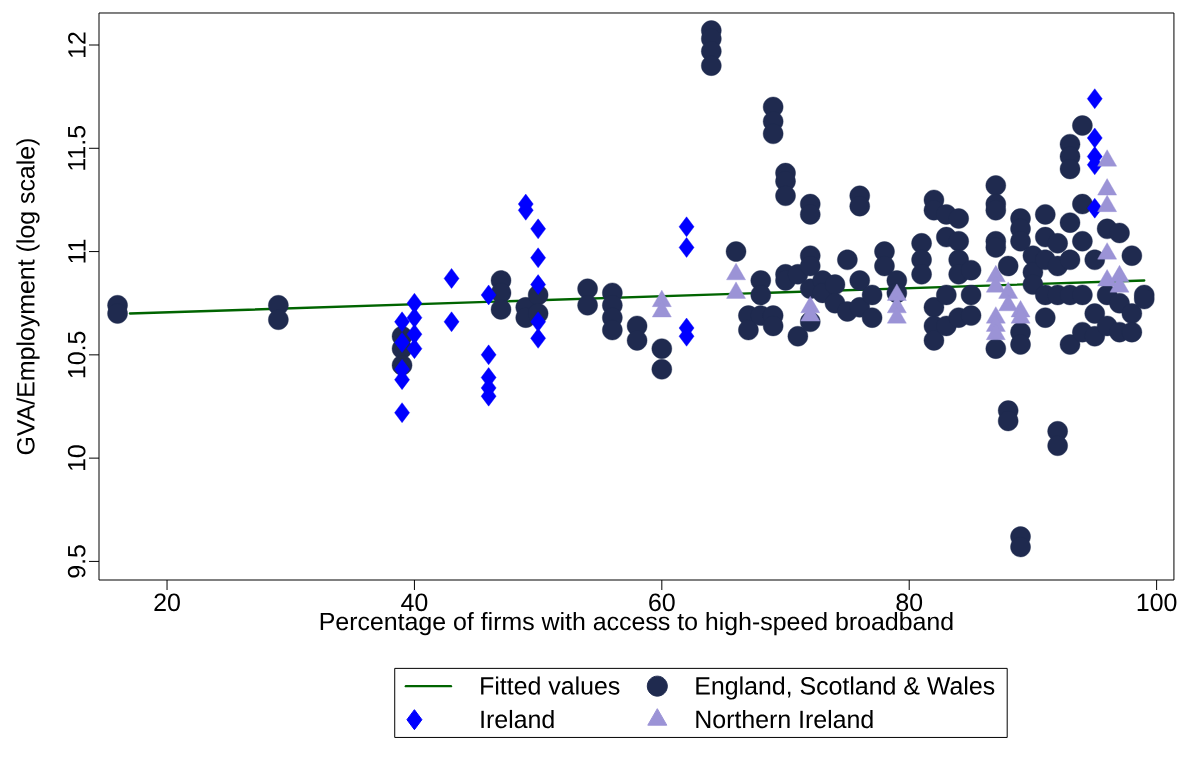  Describe the element at coordinates (845, 688) in the screenshot. I see `legend-label: England, Scotland & Wales` at that location.